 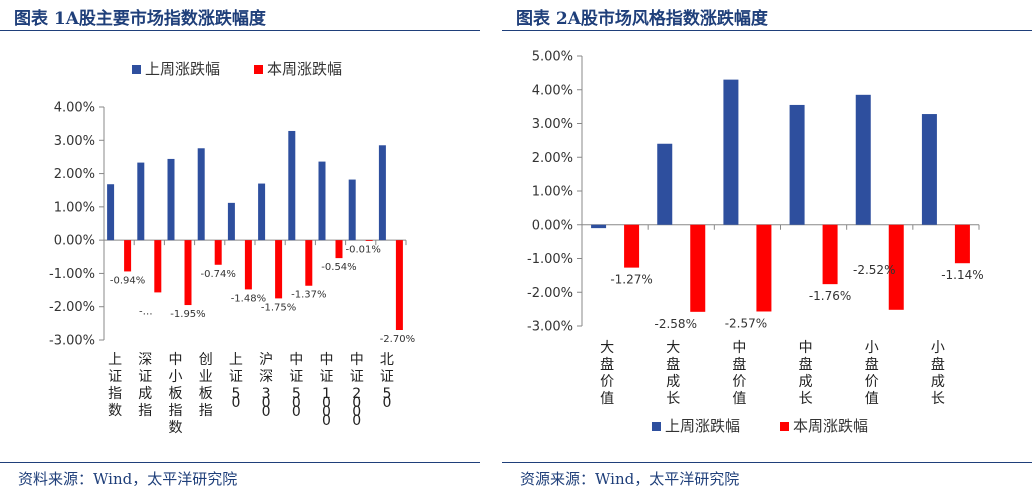 What do you see at coordinates (962, 275) in the screenshot?
I see `data-label-this-week: -1.14%` at bounding box center [962, 275].